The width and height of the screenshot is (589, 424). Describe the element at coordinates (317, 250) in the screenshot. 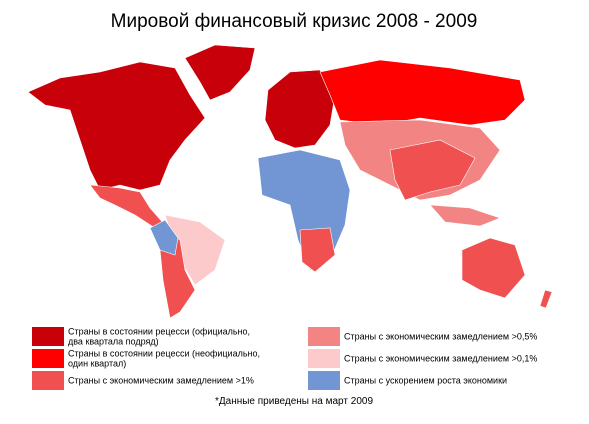

I see `southern-africa` at that location.